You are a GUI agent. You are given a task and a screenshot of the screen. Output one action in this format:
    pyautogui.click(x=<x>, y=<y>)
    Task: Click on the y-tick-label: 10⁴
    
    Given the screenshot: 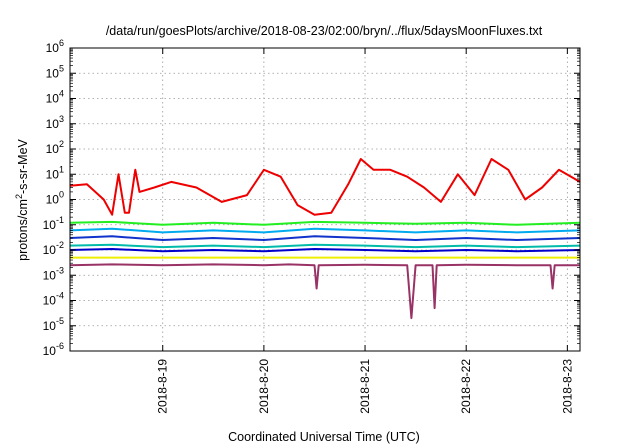 What is the action you would take?
    pyautogui.click(x=55, y=97)
    